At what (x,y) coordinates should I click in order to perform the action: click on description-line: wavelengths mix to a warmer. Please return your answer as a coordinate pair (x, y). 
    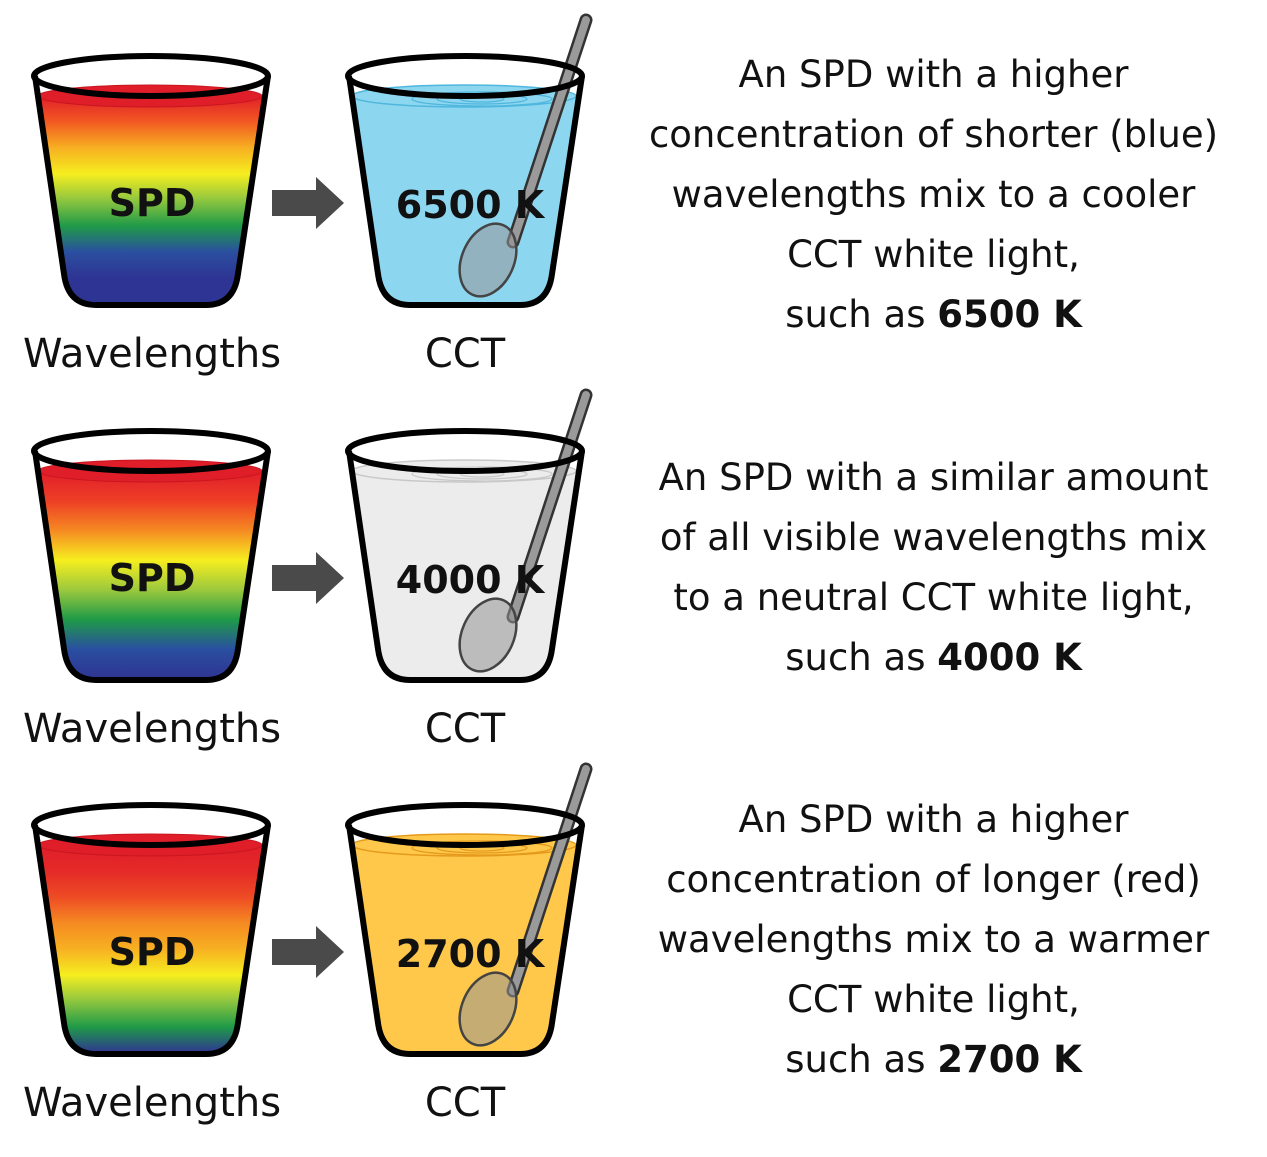
    Looking at the image, I should click on (933, 939).